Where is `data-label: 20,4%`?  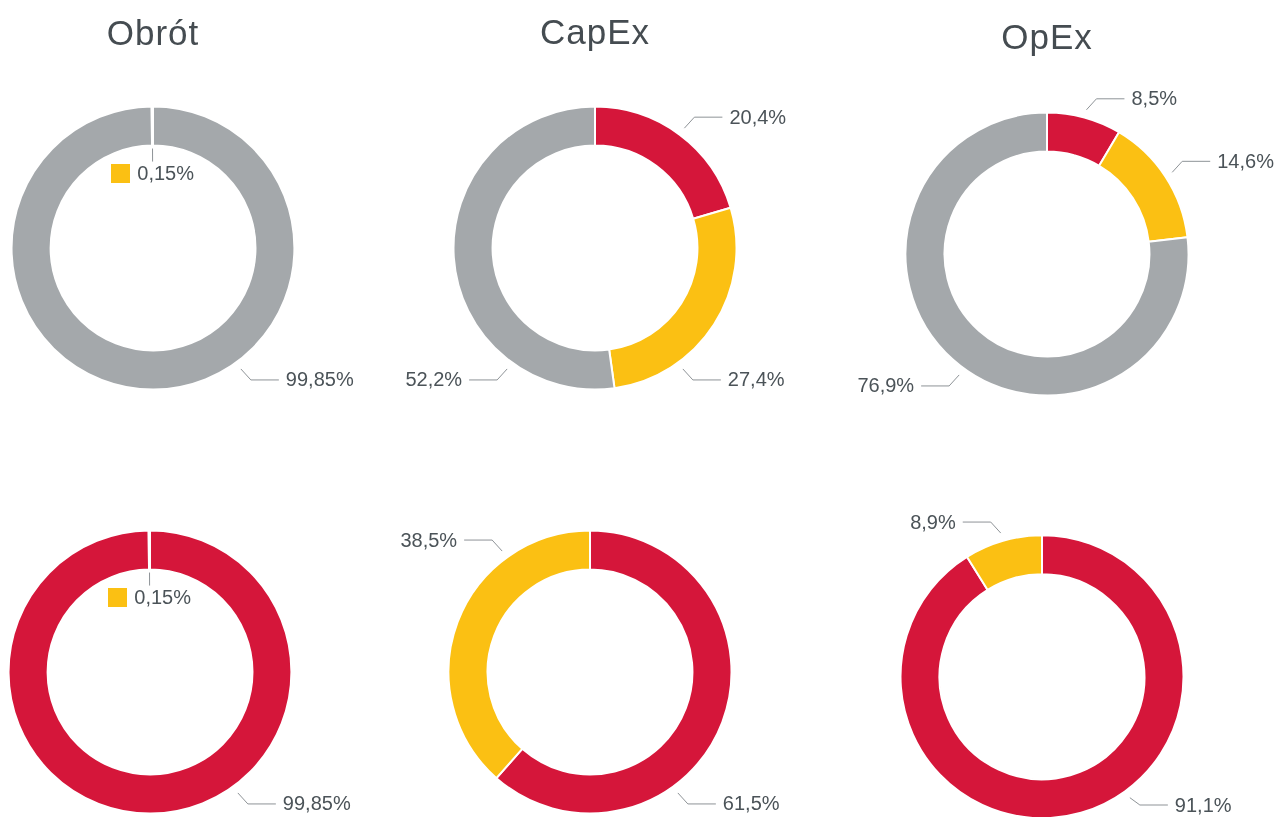
data-label: 20,4% is located at coordinates (758, 116).